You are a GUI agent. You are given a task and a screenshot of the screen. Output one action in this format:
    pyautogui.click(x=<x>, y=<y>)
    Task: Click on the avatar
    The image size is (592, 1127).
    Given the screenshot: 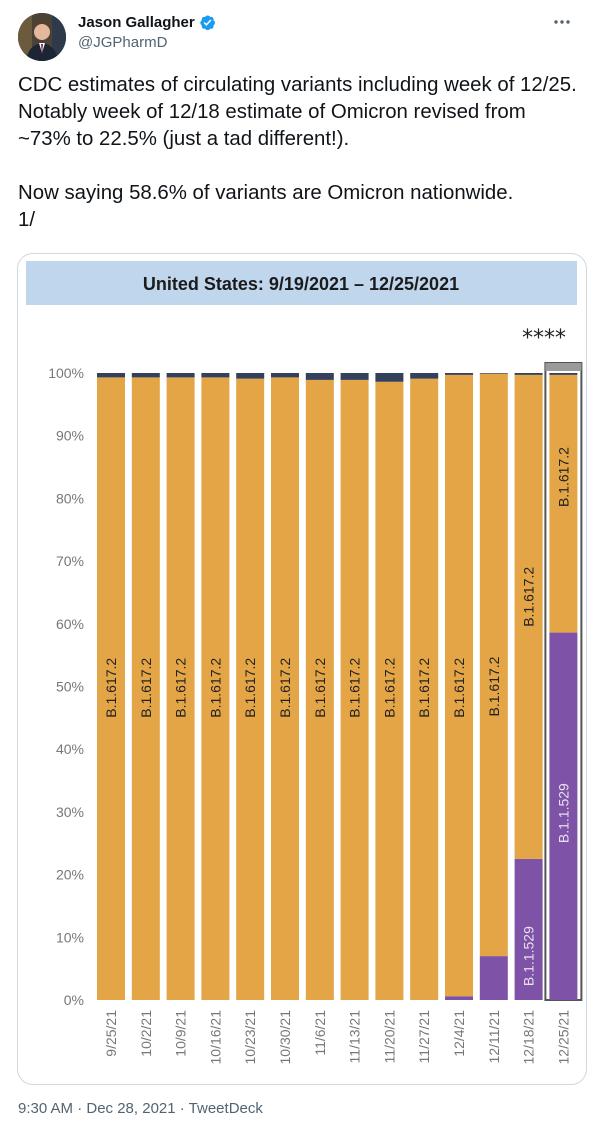 What is the action you would take?
    pyautogui.click(x=42, y=37)
    